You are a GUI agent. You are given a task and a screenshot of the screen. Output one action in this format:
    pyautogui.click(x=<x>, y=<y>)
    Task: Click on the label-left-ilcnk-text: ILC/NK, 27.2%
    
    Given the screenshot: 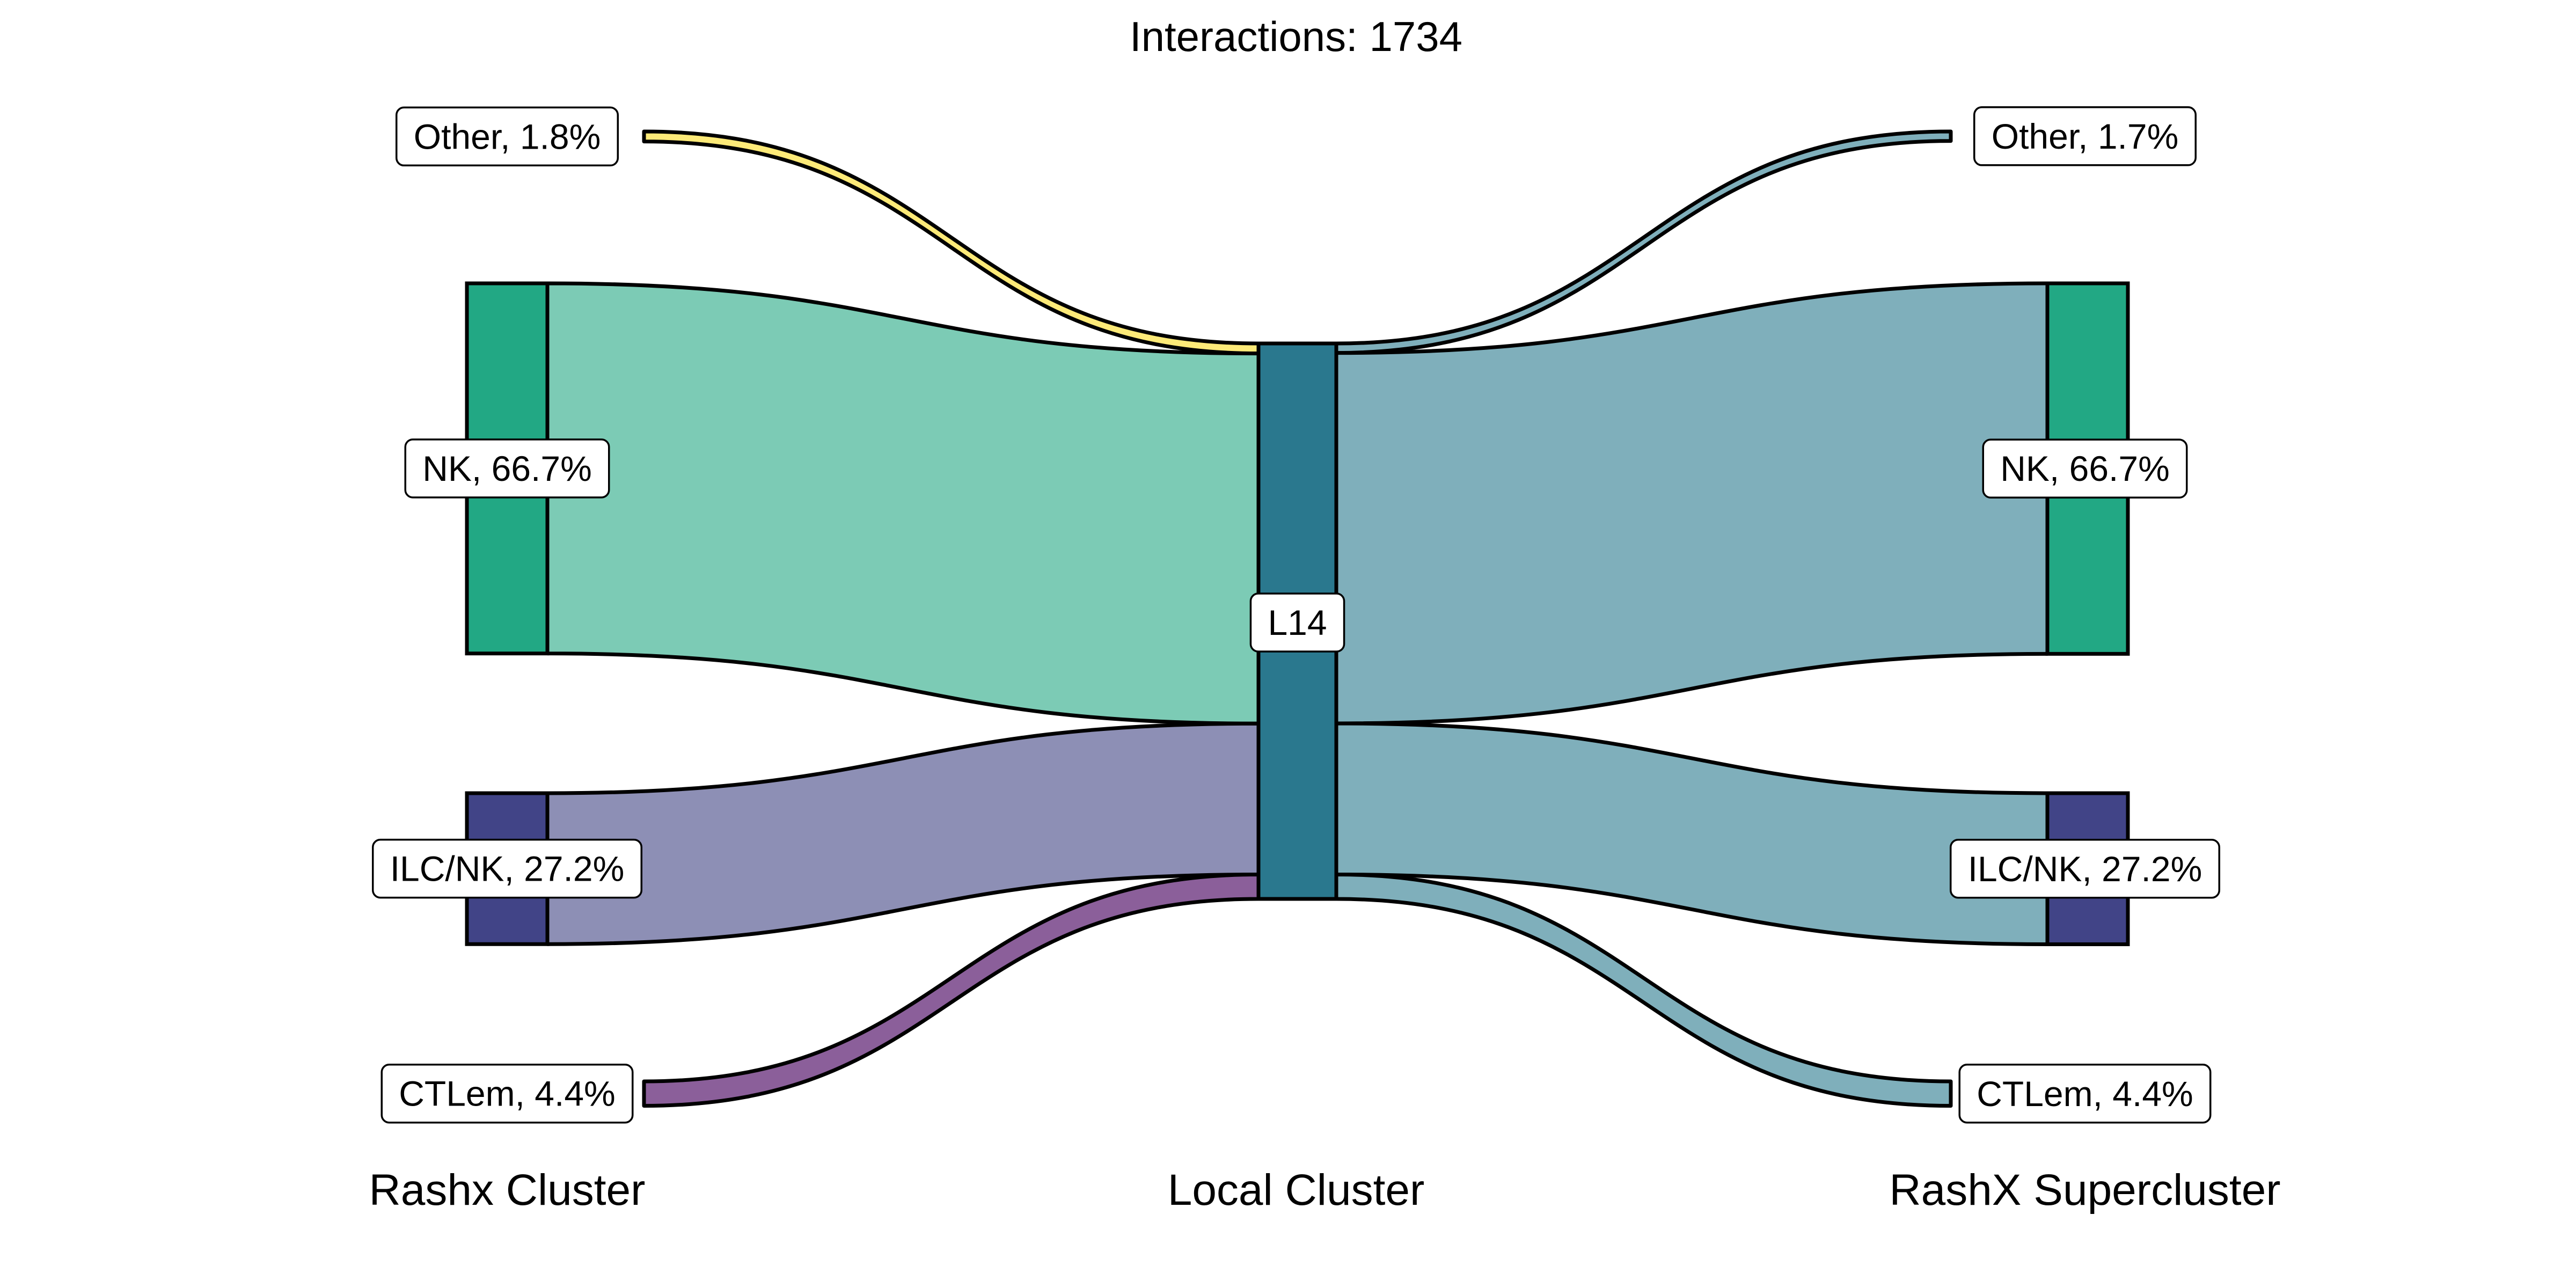 What is the action you would take?
    pyautogui.click(x=507, y=869)
    